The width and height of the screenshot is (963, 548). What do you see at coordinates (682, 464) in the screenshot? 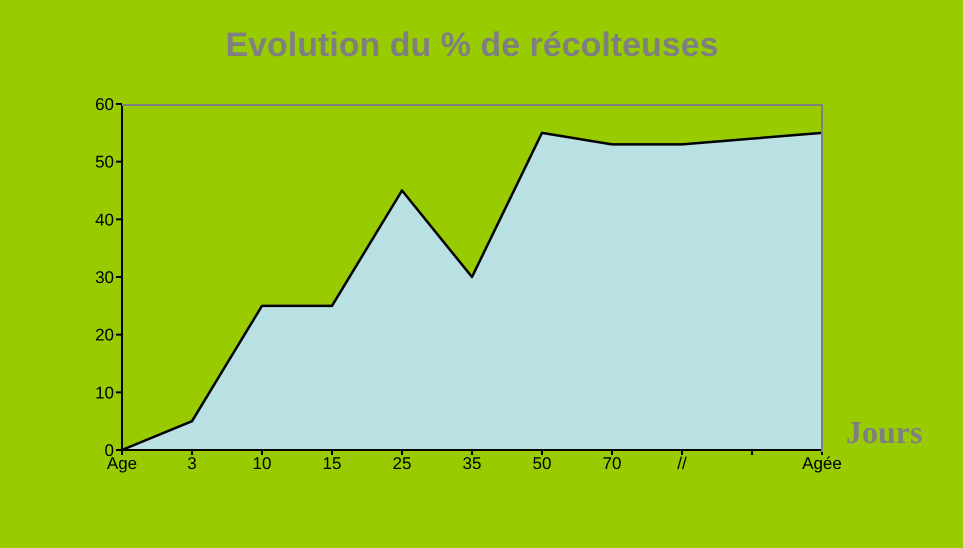
I see `x-tick-label: //` at bounding box center [682, 464].